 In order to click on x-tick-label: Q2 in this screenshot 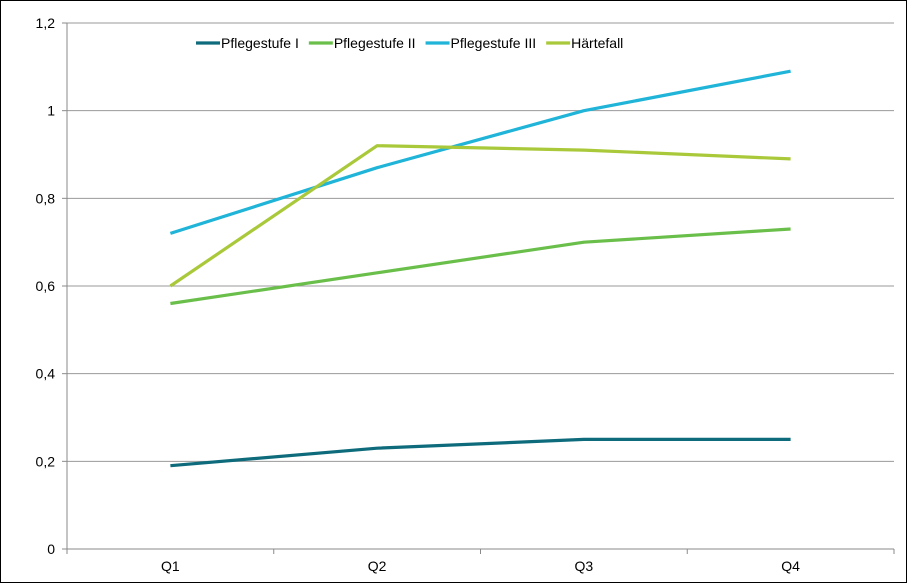, I will do `click(377, 566)`.